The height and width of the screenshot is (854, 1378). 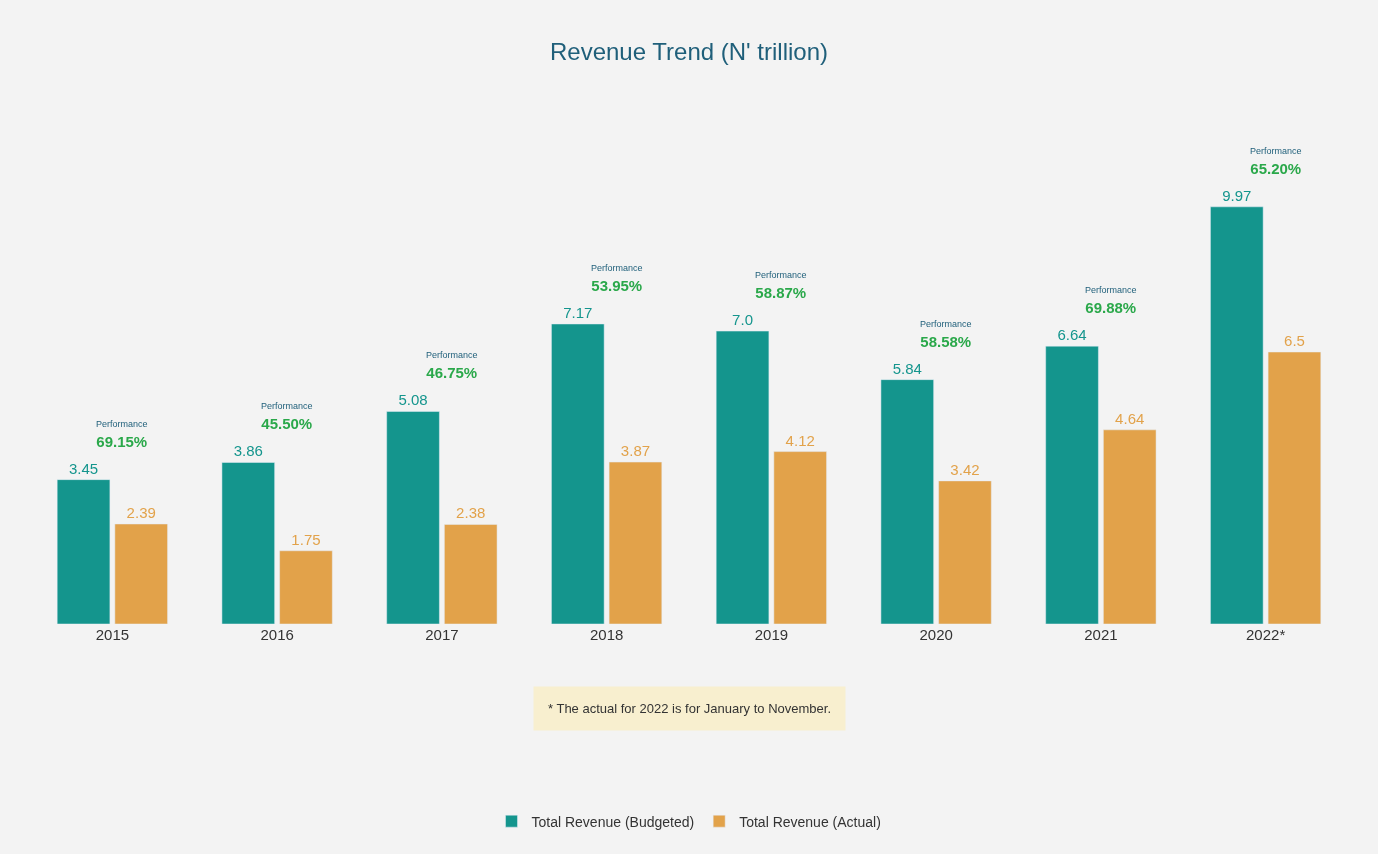 I want to click on x-tick-label: 2019, so click(x=771, y=634).